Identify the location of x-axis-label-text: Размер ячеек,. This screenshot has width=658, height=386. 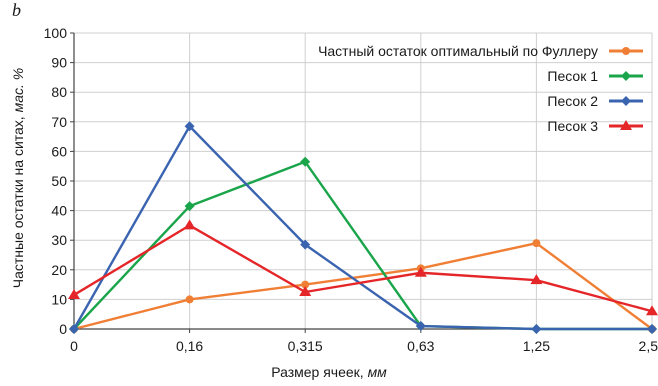
(317, 372).